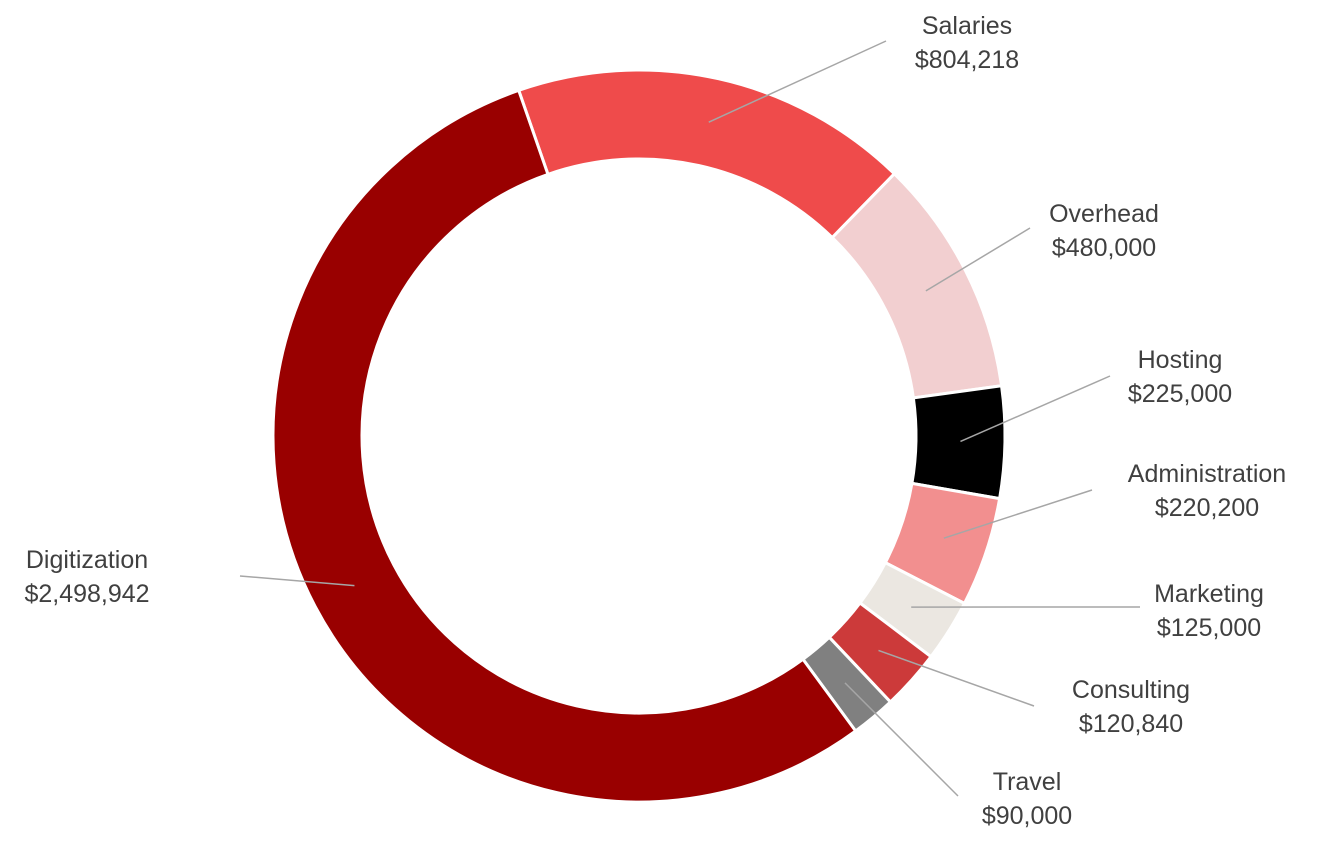 This screenshot has height=846, width=1323. What do you see at coordinates (1180, 360) in the screenshot?
I see `category-label-hosting: Hosting` at bounding box center [1180, 360].